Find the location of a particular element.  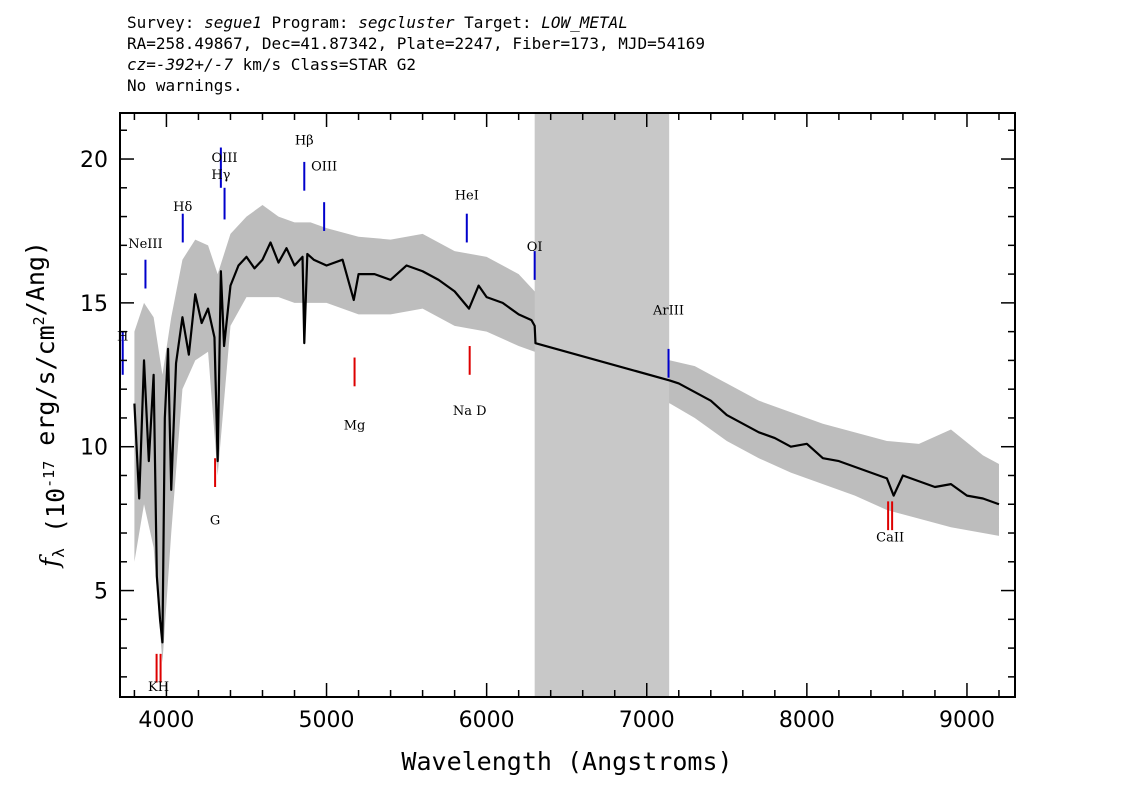

survey-label: Survey: is located at coordinates (166, 22).